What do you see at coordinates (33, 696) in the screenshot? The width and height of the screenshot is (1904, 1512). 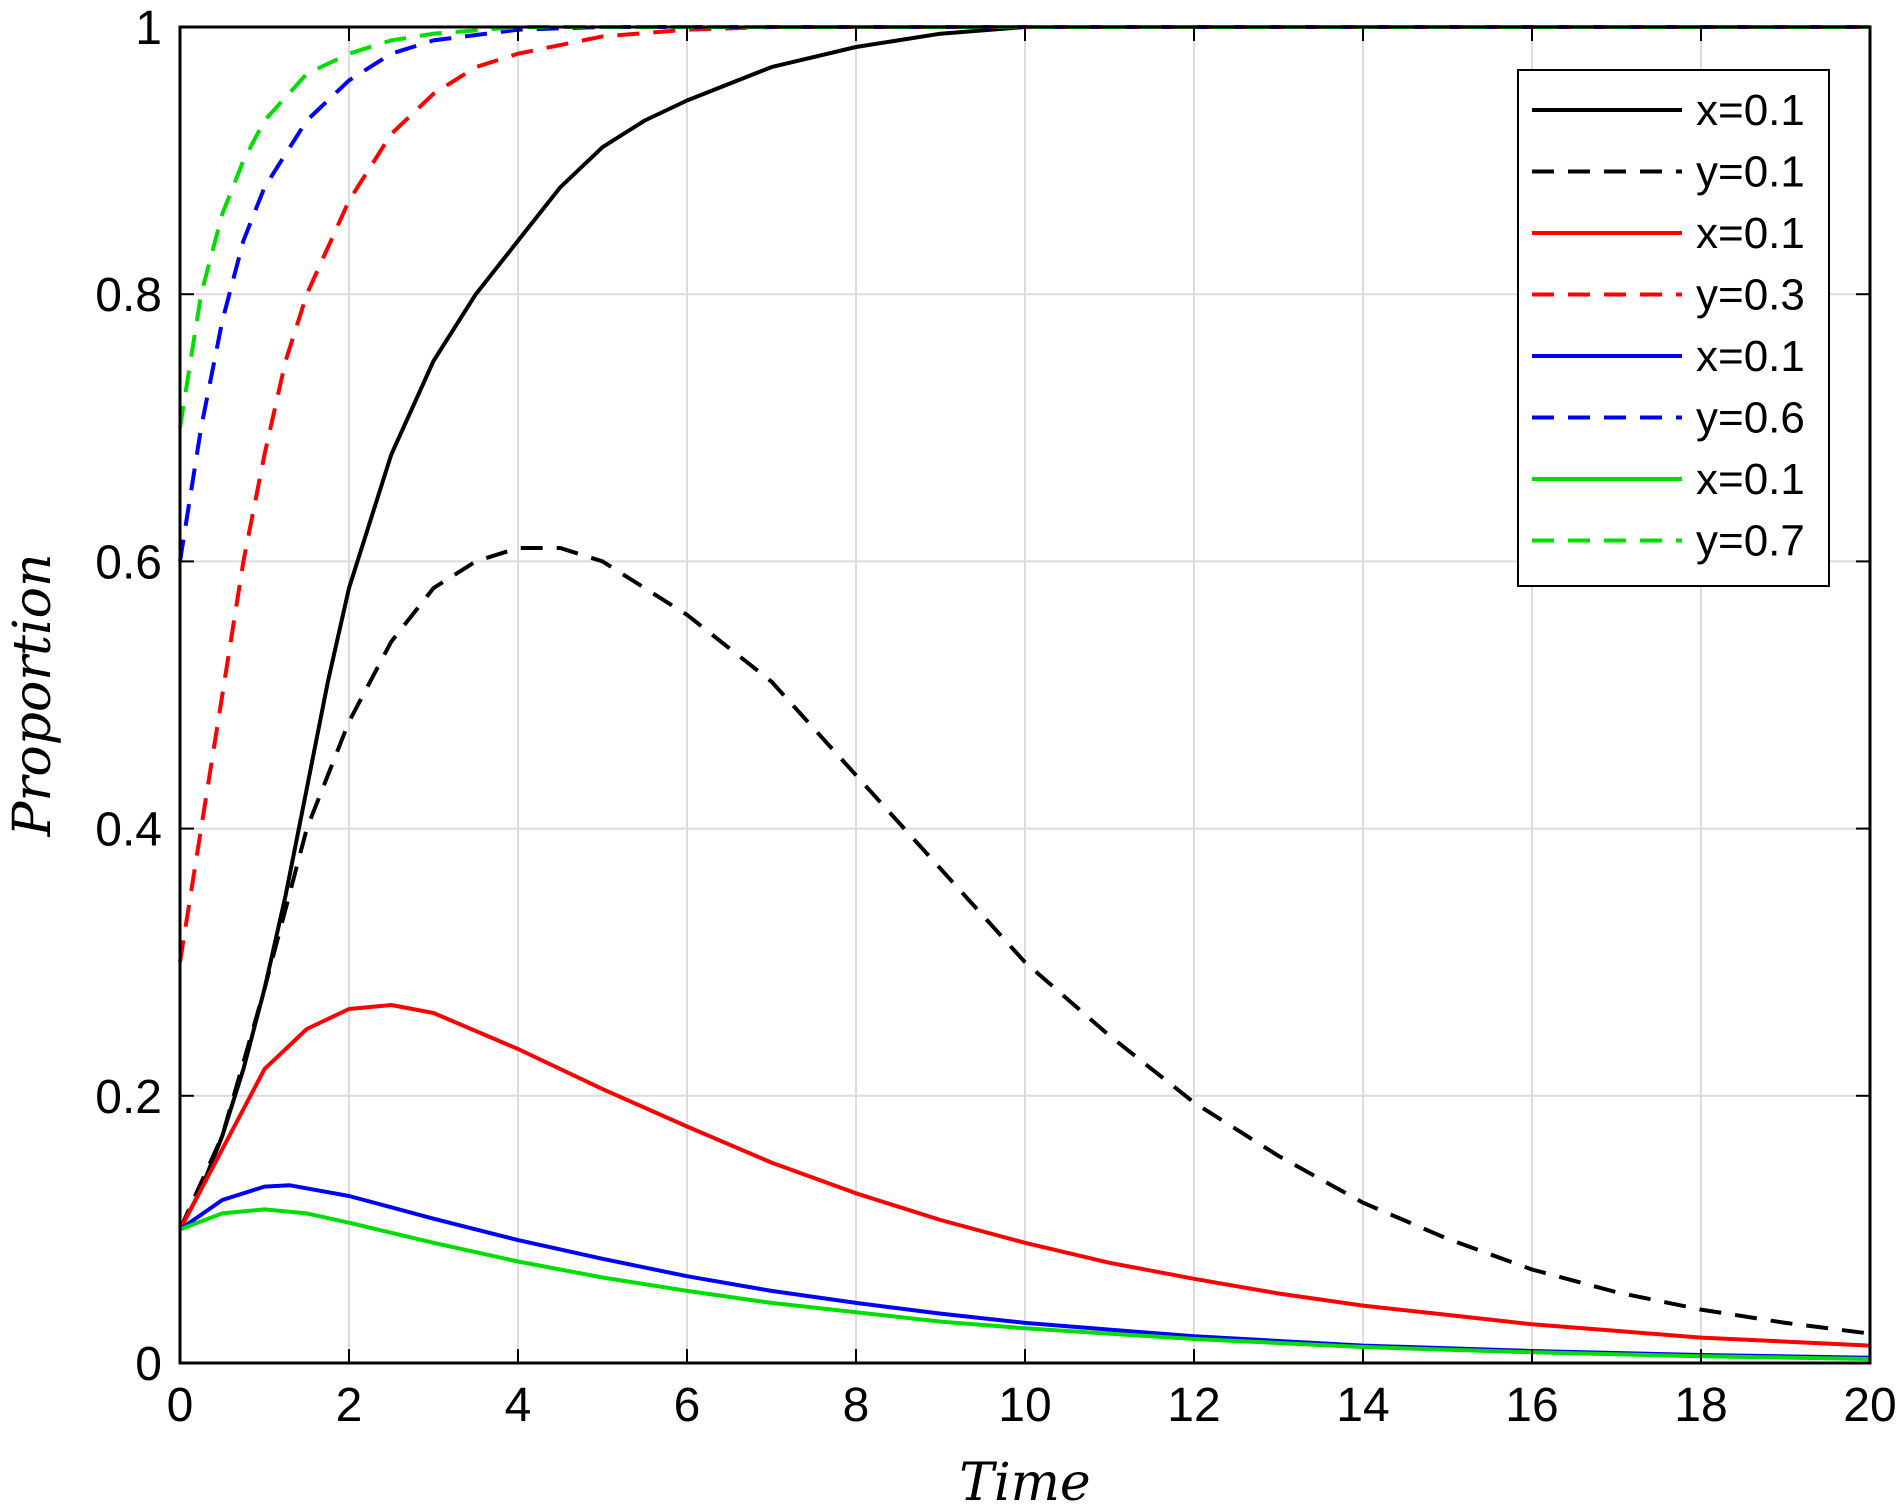 I see `y-axis-title: Proportion` at bounding box center [33, 696].